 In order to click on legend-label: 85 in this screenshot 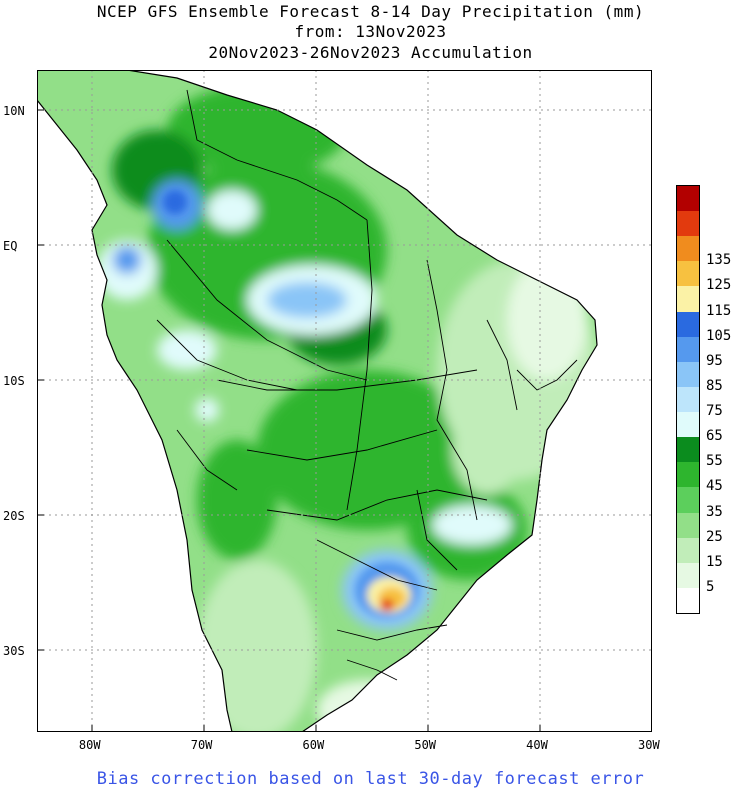, I will do `click(714, 385)`.